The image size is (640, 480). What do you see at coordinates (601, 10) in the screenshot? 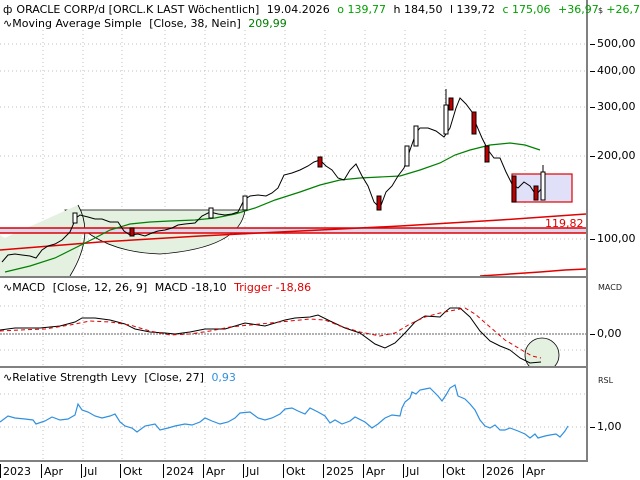
I see `currency-label: $` at bounding box center [601, 10].